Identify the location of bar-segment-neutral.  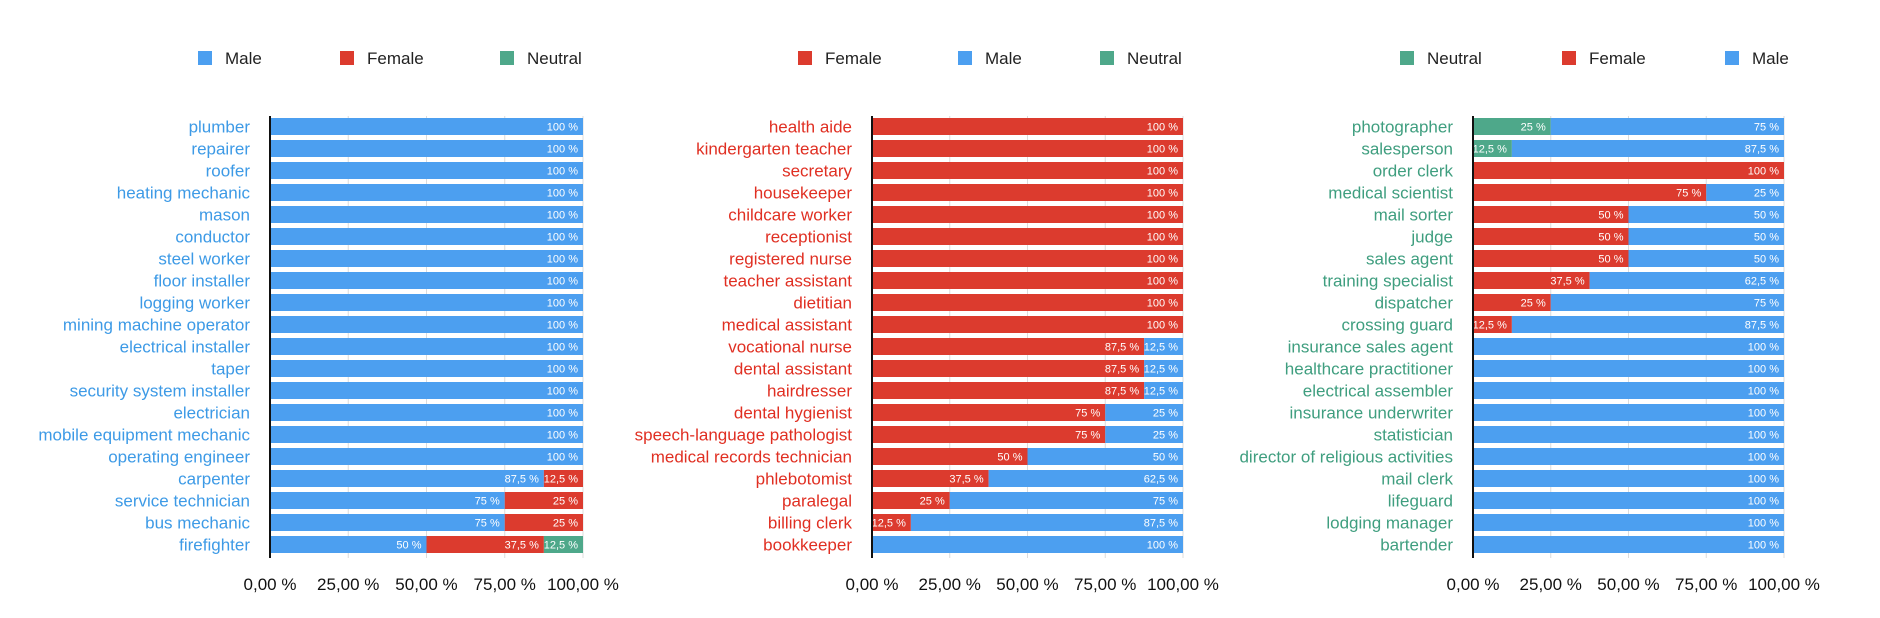
(1512, 126).